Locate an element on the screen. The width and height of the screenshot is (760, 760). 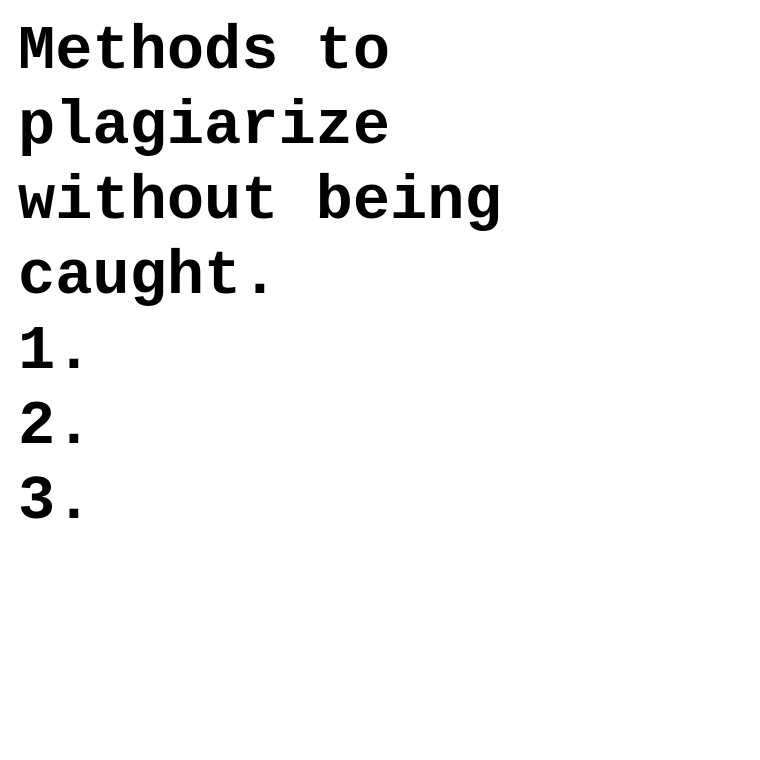
title-line-1: Methods to is located at coordinates (204, 51).